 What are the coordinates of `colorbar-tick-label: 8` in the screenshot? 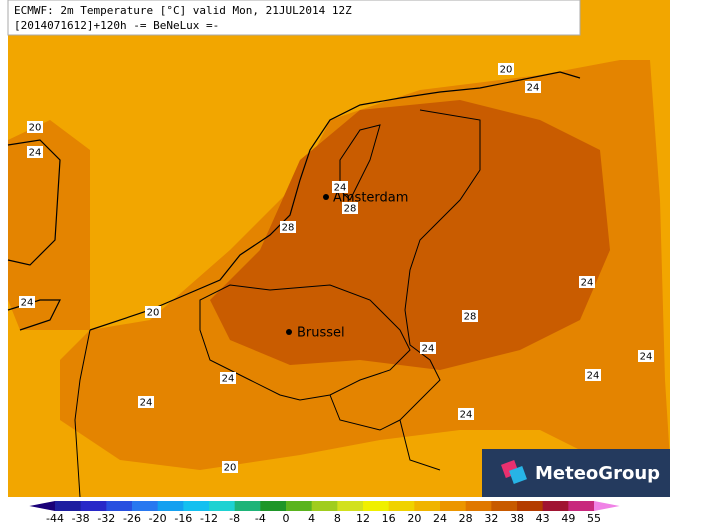 It's located at (337, 518).